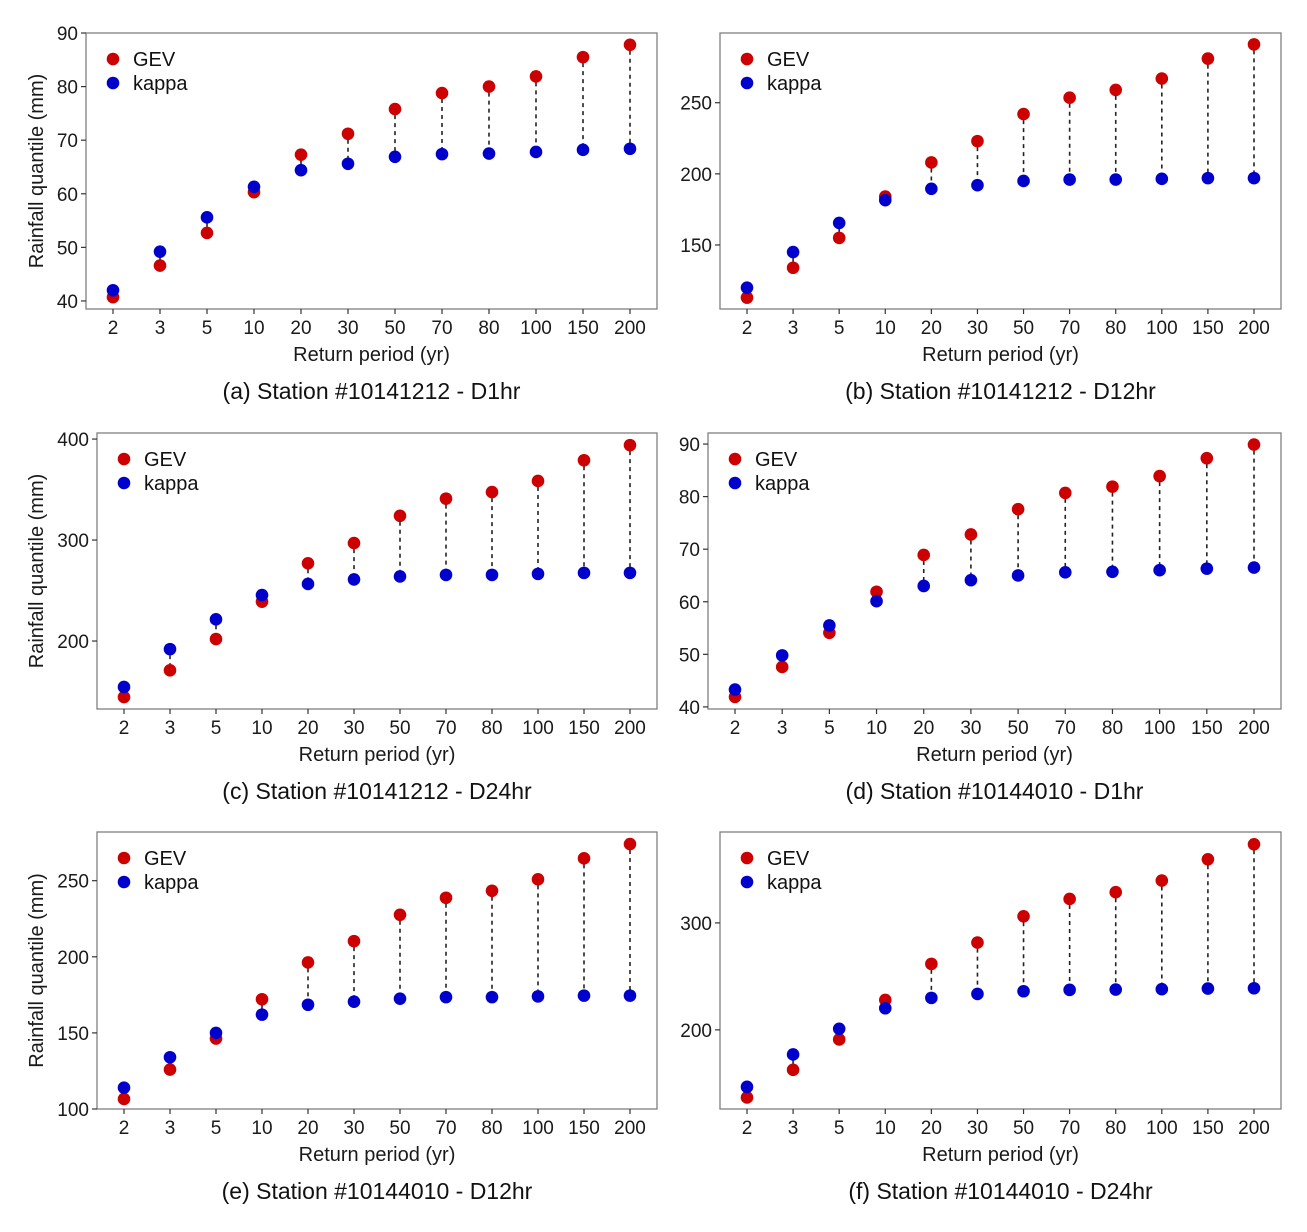 Image resolution: width=1307 pixels, height=1232 pixels. What do you see at coordinates (689, 445) in the screenshot?
I see `y-tick-label: 90` at bounding box center [689, 445].